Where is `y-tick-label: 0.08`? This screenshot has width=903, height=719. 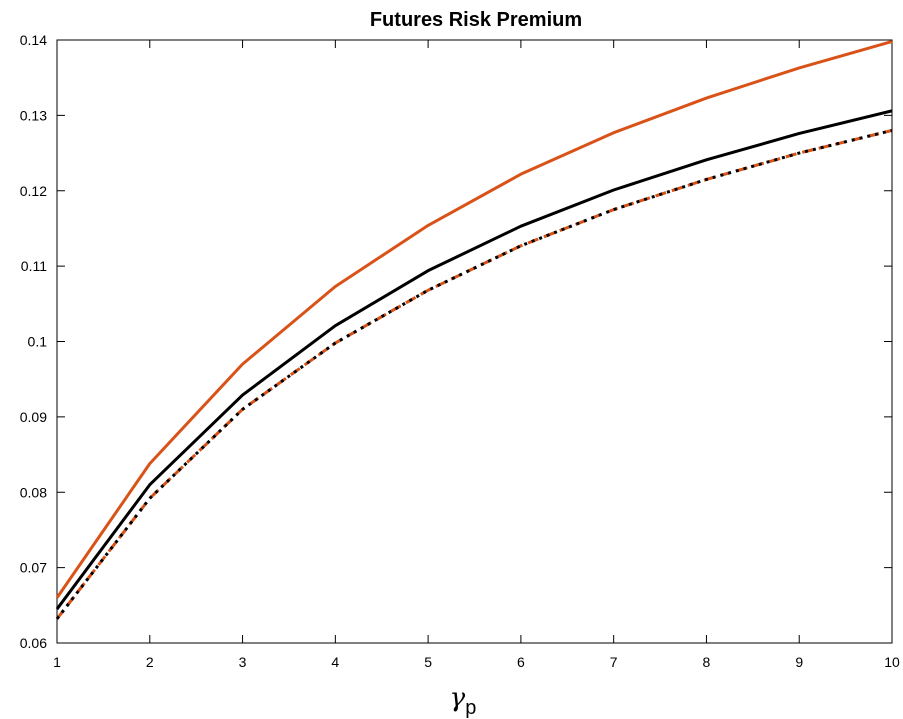
y-tick-label: 0.08 is located at coordinates (33, 492).